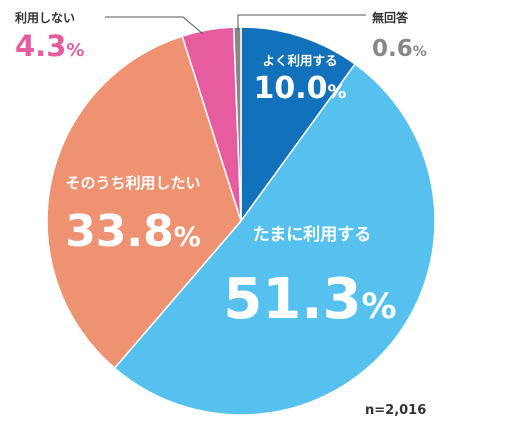  What do you see at coordinates (309, 299) in the screenshot?
I see `slice-value-sometimes-use: 51.3%` at bounding box center [309, 299].